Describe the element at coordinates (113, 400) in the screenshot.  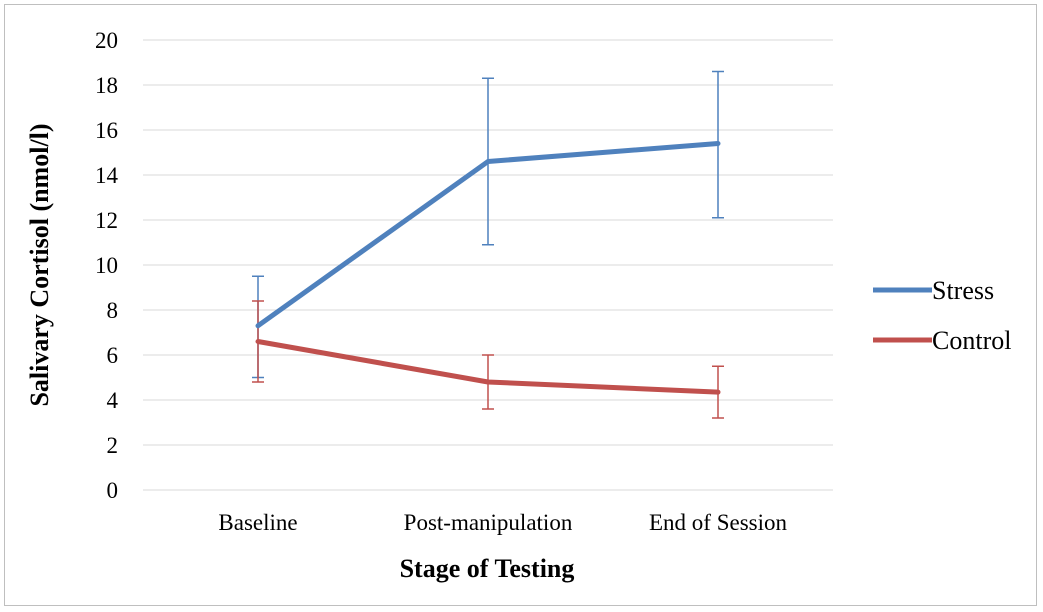
I see `y-tick-label: 4` at that location.